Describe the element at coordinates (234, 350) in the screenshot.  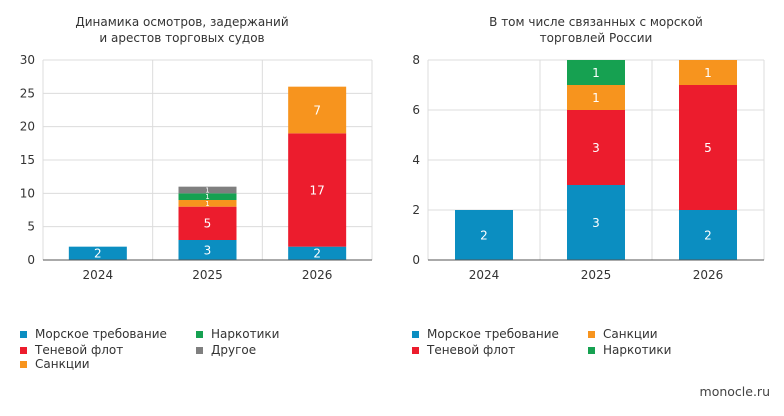
I see `legend-label: Другое` at that location.